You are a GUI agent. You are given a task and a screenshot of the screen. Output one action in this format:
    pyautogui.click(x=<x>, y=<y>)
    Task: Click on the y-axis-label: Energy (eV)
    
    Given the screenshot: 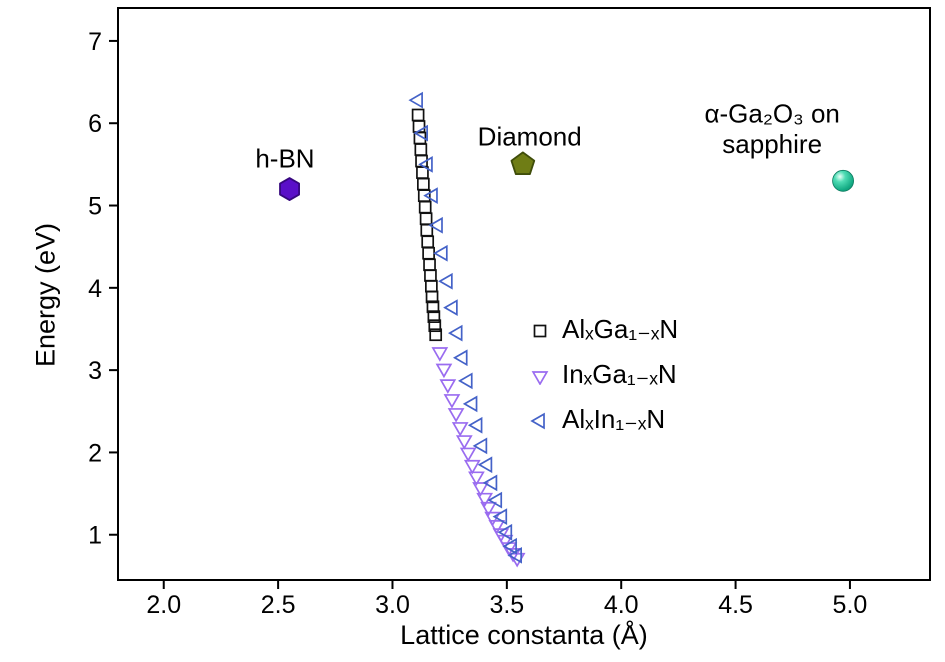 What is the action you would take?
    pyautogui.click(x=45, y=295)
    